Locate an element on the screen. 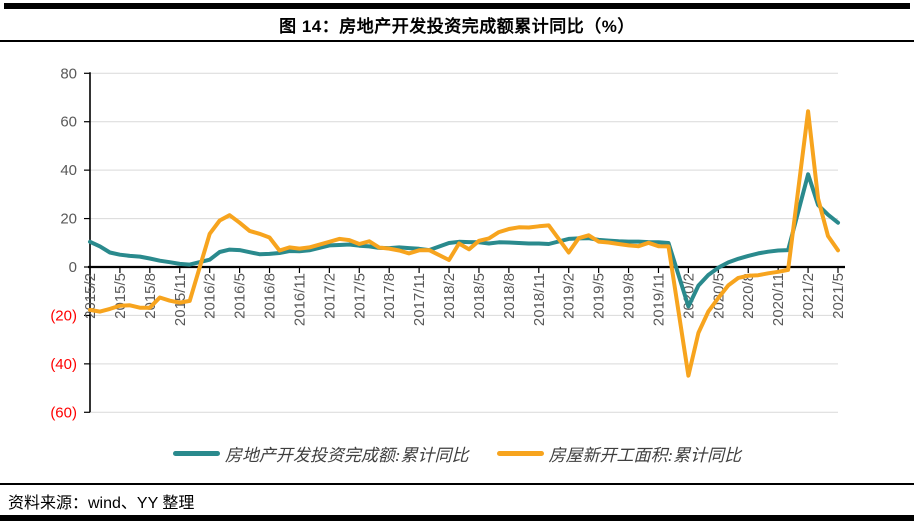 The image size is (914, 527). x-tick-label: 2019/2 is located at coordinates (569, 296).